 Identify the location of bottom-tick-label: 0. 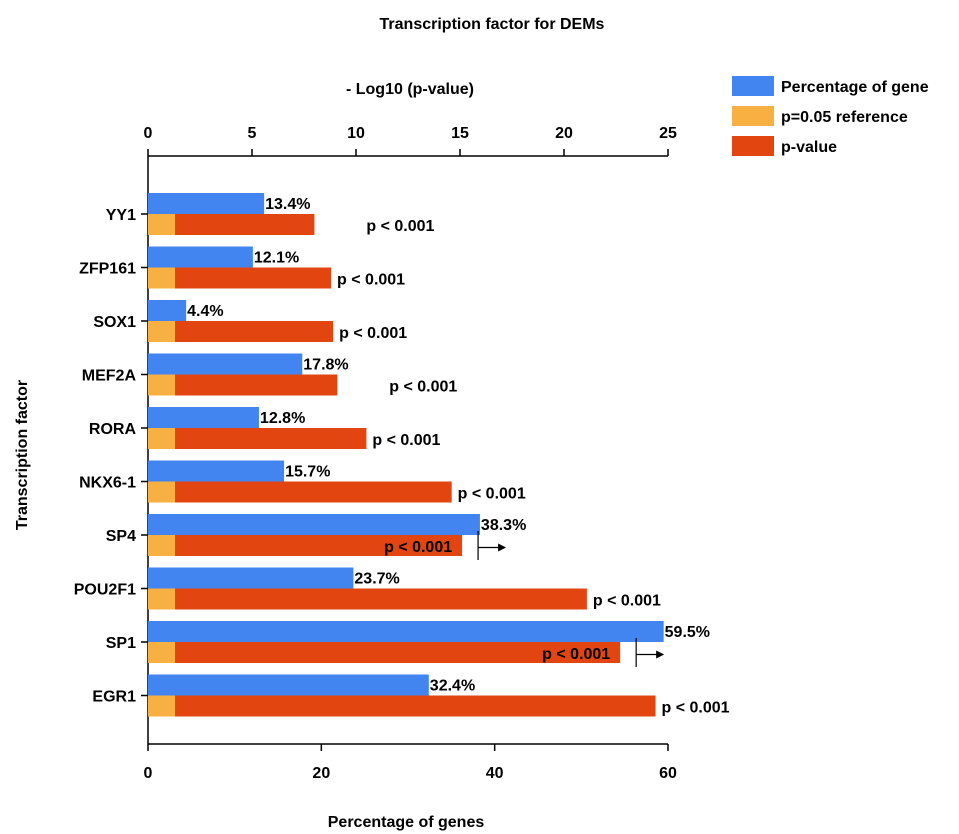
(148, 773).